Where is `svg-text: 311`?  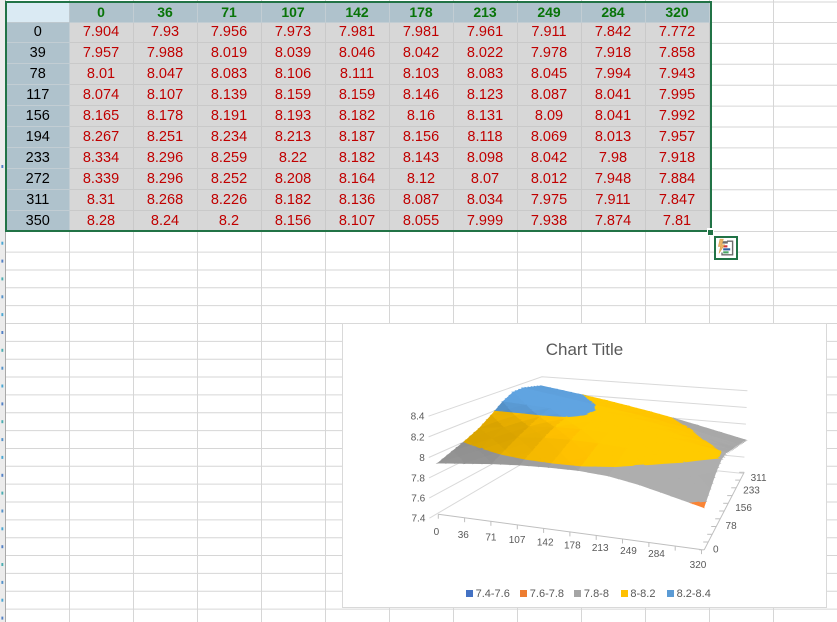
svg-text: 311 is located at coordinates (759, 478).